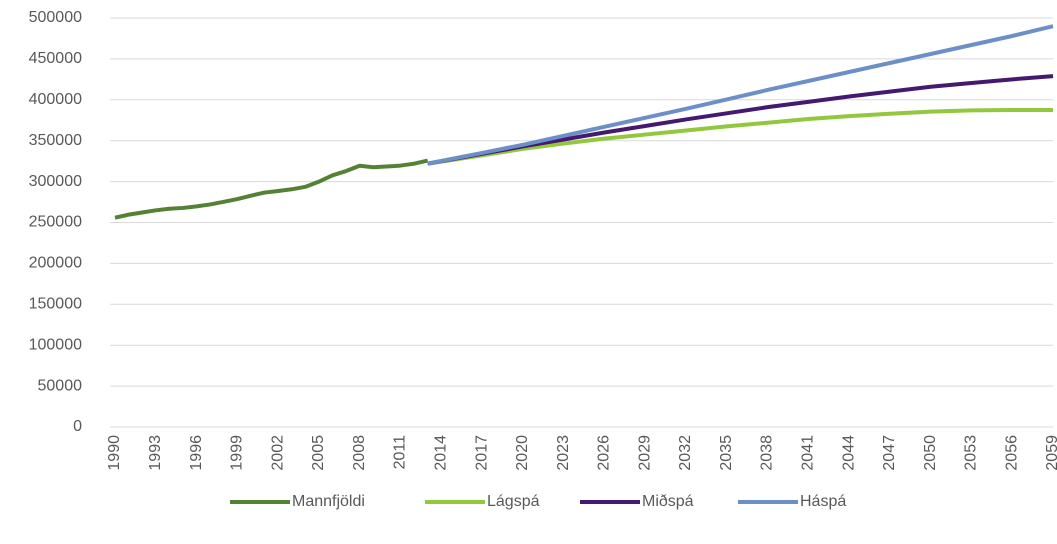 The image size is (1057, 544). Describe the element at coordinates (77, 426) in the screenshot. I see `y-tick-label: 0` at that location.